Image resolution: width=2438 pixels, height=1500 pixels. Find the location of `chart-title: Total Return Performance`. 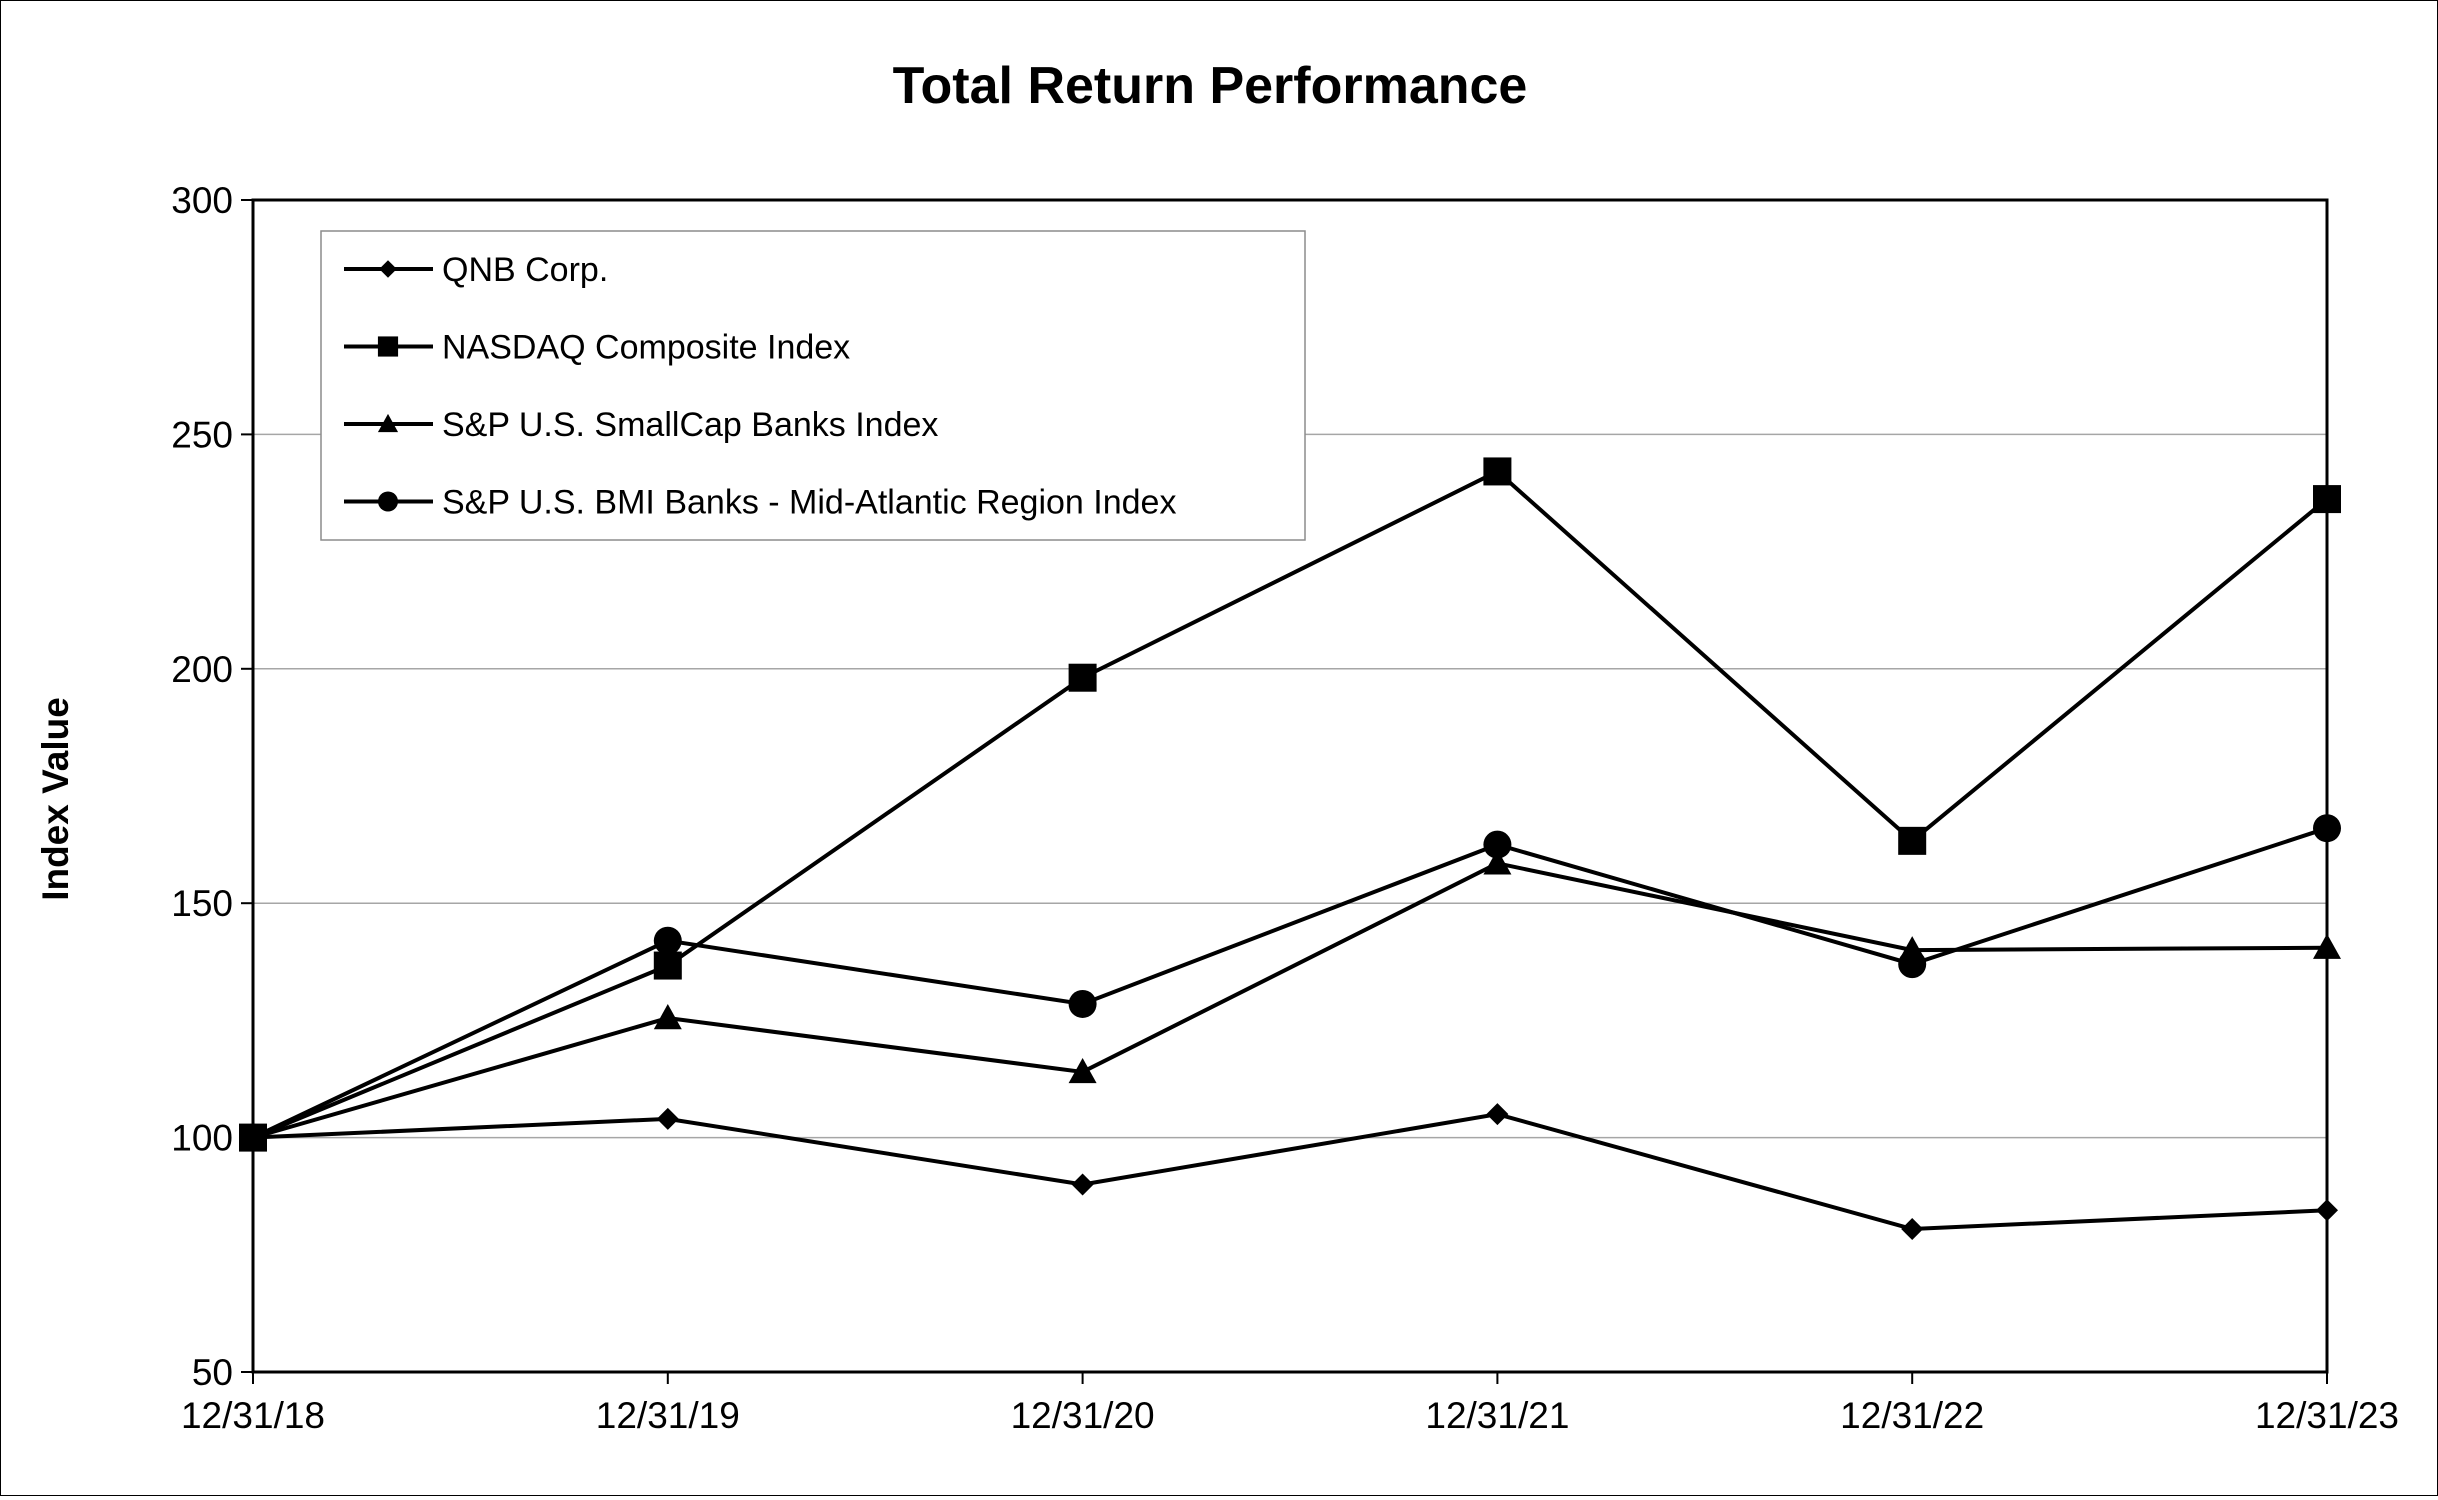

chart-title: Total Return Performance is located at coordinates (1210, 86).